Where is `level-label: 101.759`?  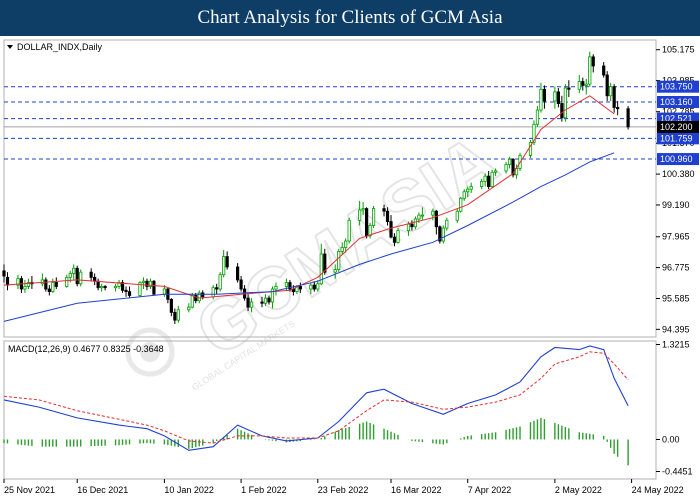 level-label: 101.759 is located at coordinates (676, 138).